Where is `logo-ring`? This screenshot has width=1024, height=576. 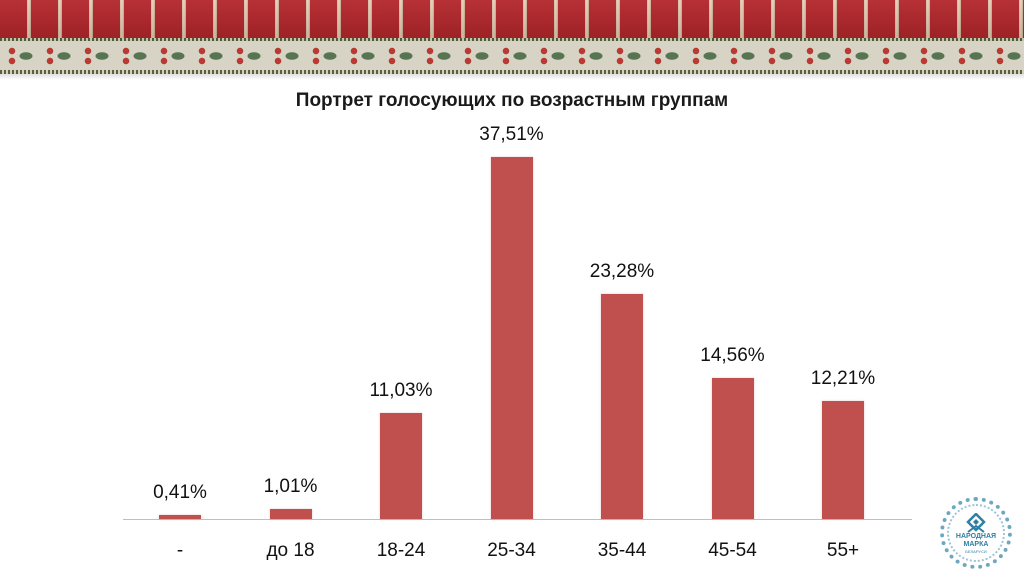
logo-ring is located at coordinates (976, 533).